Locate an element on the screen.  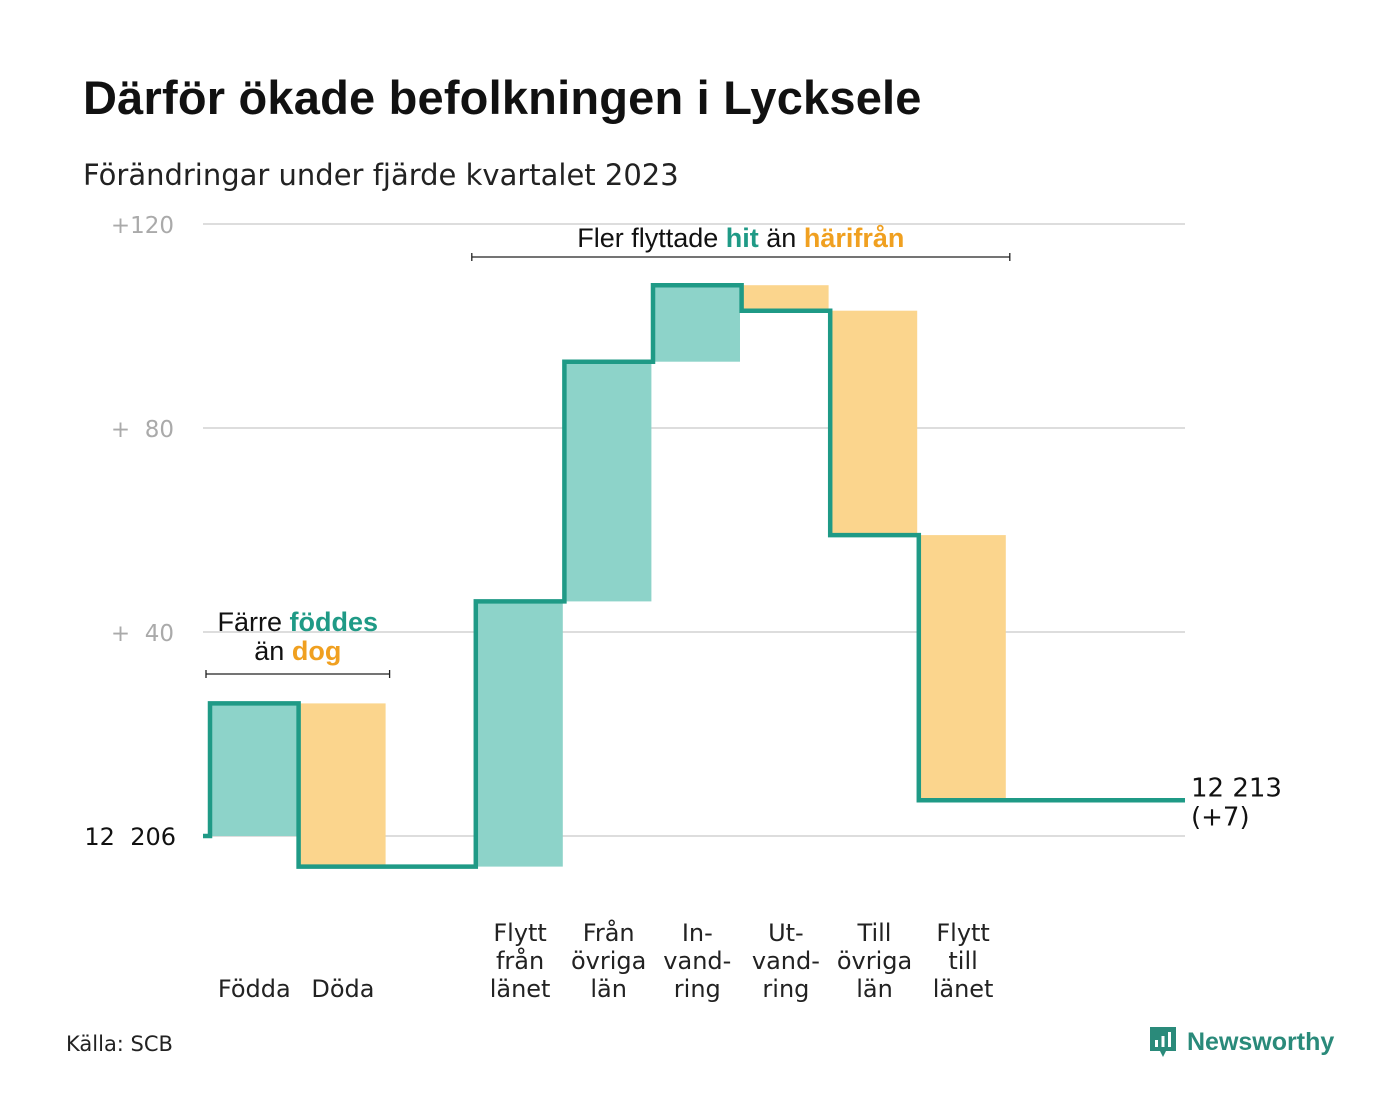
brand-logo: Newsworthy is located at coordinates (1240, 1042).